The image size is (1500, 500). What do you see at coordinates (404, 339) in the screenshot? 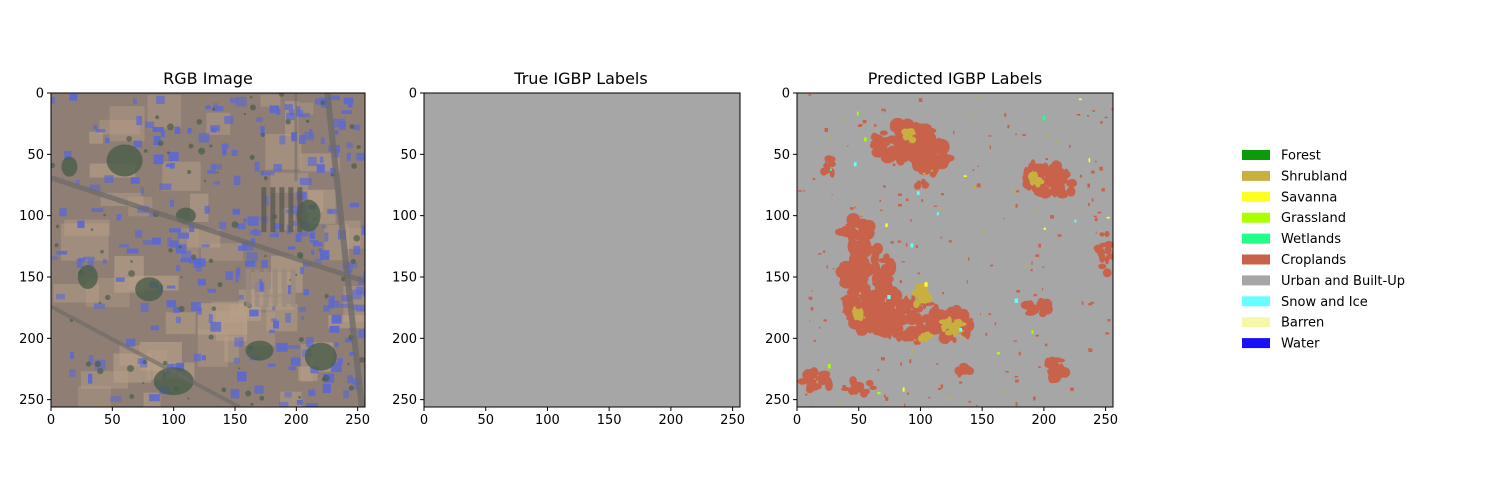
I see `y-tick-label: 200` at bounding box center [404, 339].